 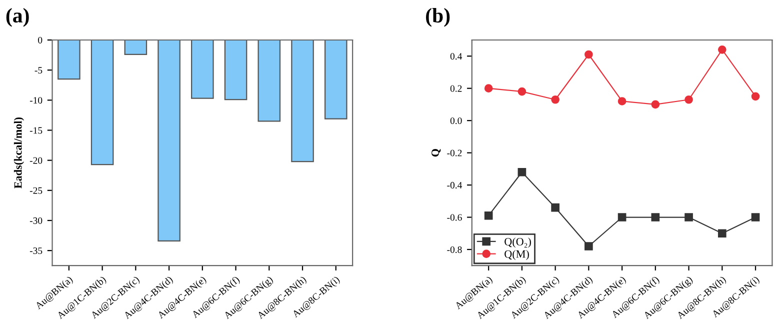 I want to click on legend-label: Q(M), so click(x=516, y=255).